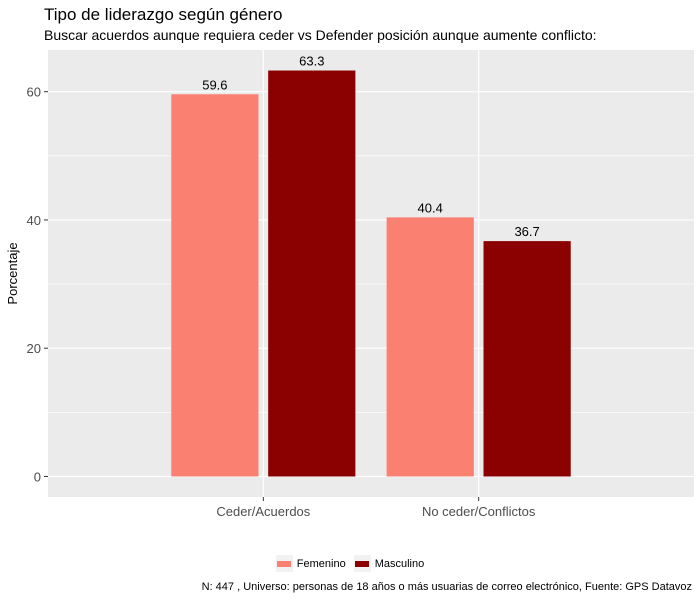 This screenshot has width=700, height=600. I want to click on y-axis-title: Porcentaje, so click(12, 273).